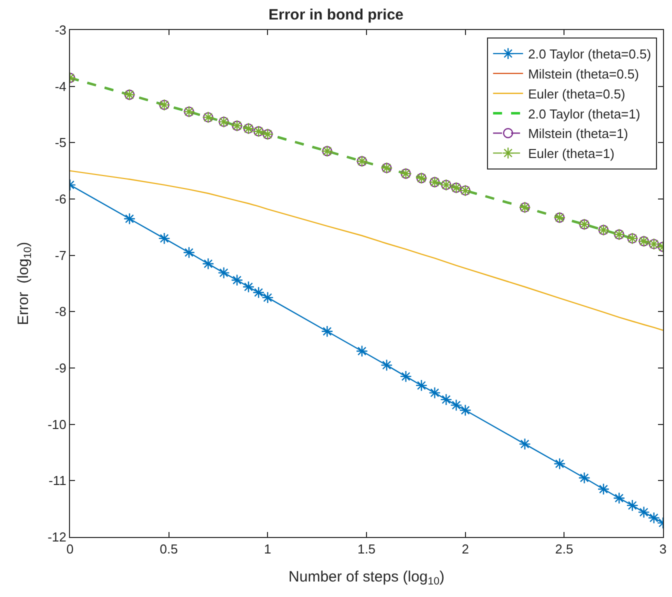  What do you see at coordinates (578, 134) in the screenshot?
I see `legend-label: Milstein (theta=1)` at bounding box center [578, 134].